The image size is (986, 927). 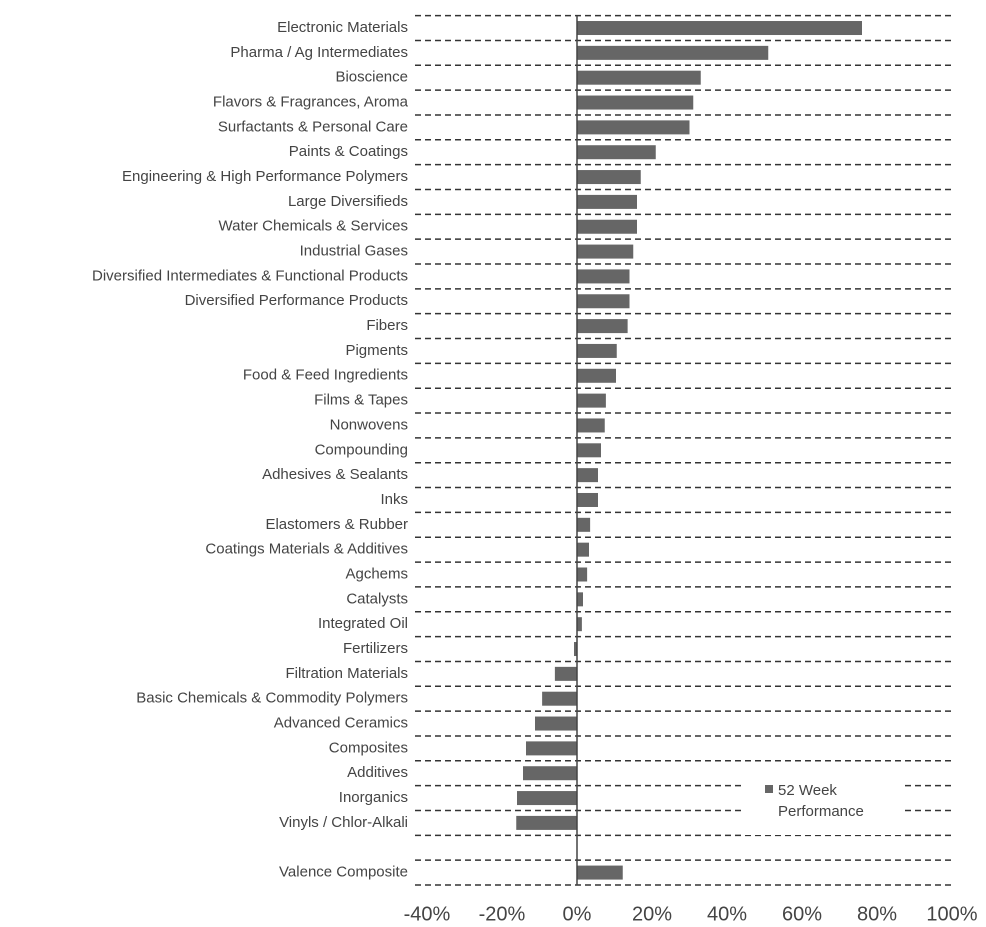 I want to click on y-tick-label: Compounding, so click(x=361, y=449).